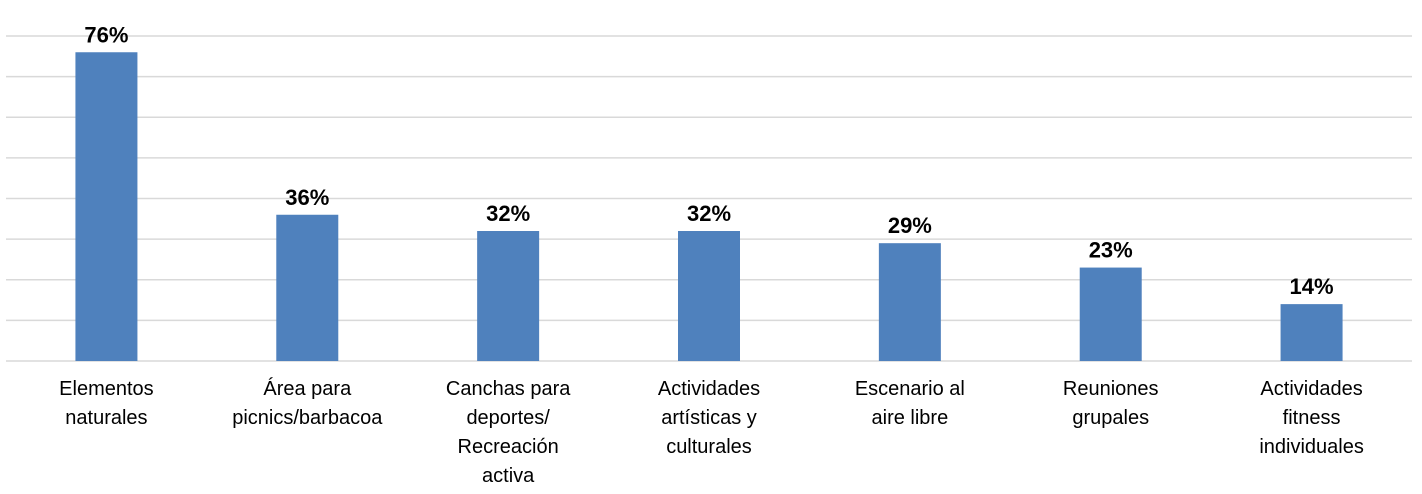 This screenshot has width=1422, height=494. What do you see at coordinates (1311, 447) in the screenshot?
I see `x-tick-label-line: individuales` at bounding box center [1311, 447].